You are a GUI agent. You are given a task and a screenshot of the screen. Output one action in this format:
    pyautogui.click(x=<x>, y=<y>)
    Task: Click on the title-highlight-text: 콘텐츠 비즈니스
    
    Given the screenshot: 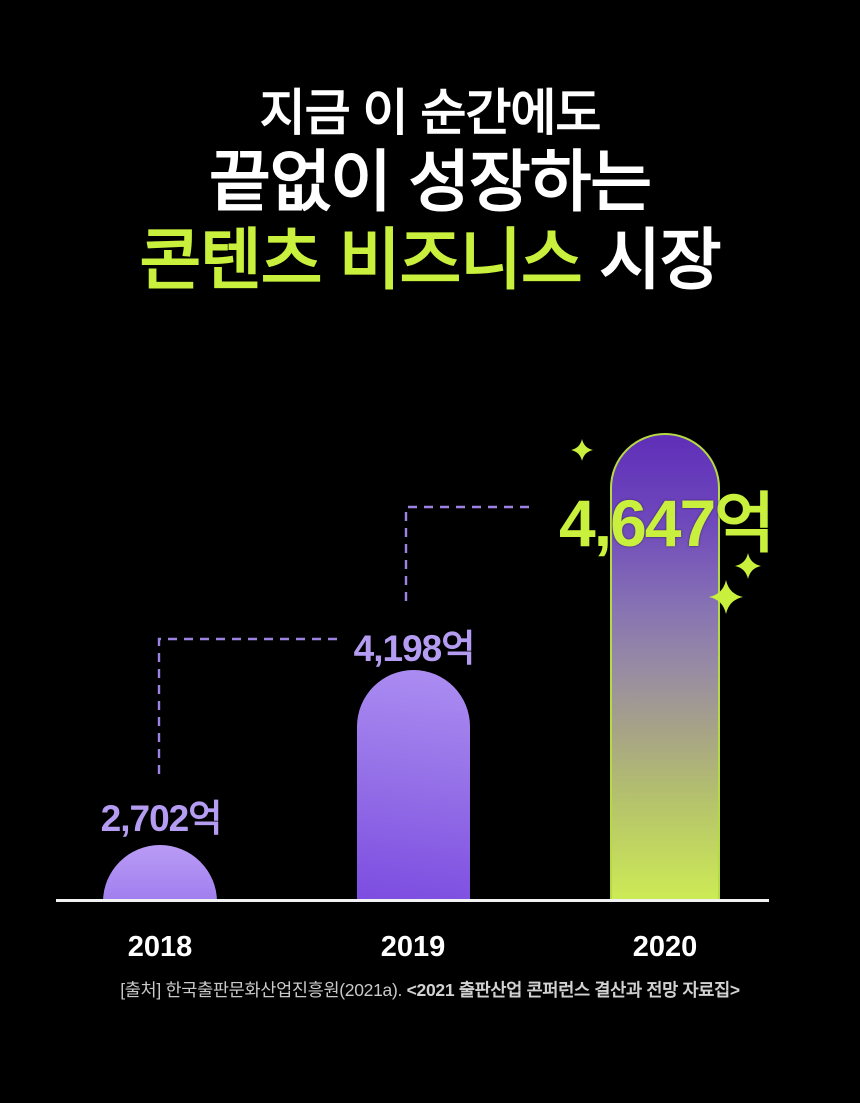 What is the action you would take?
    pyautogui.click(x=360, y=260)
    